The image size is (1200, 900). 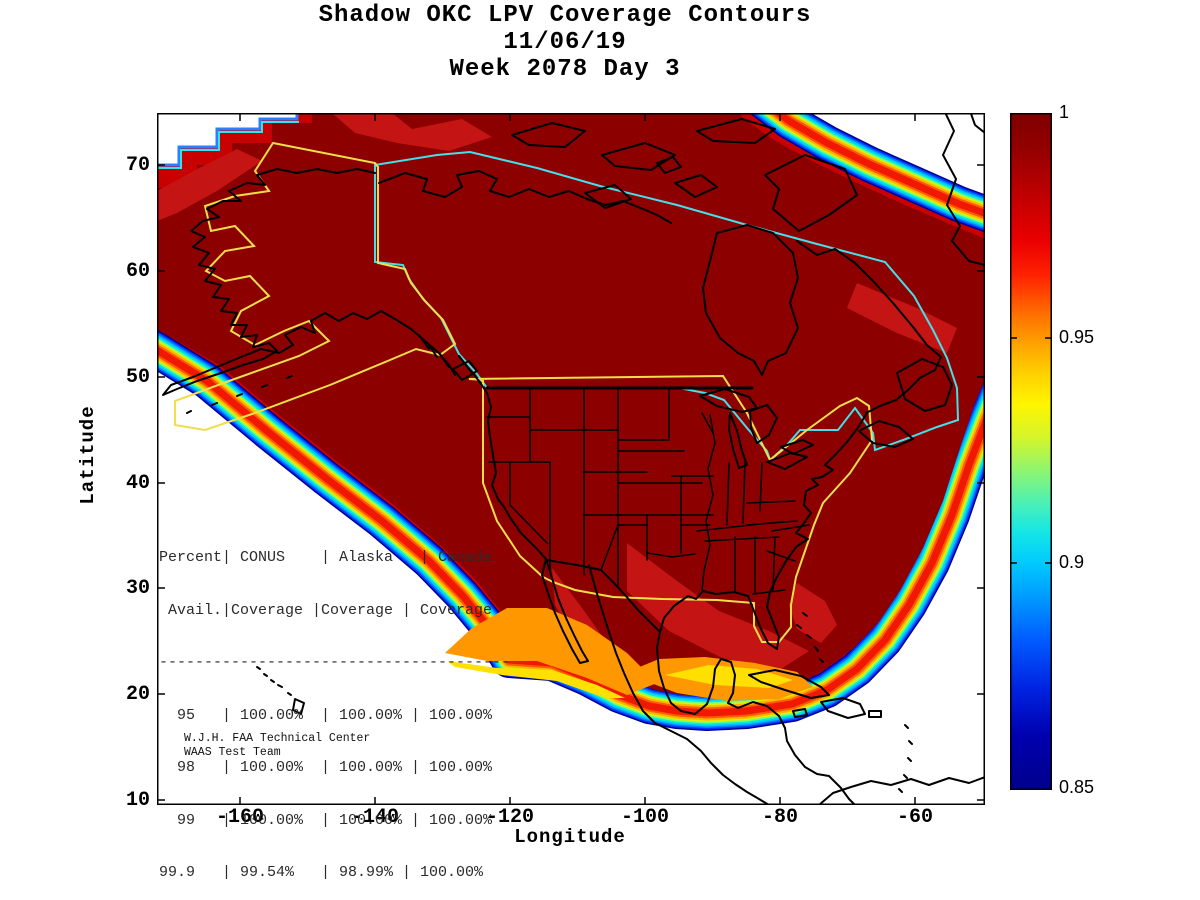 I want to click on table-line: 99.9 | 99.54% | 98.99% | 100.00%, so click(x=321, y=872).